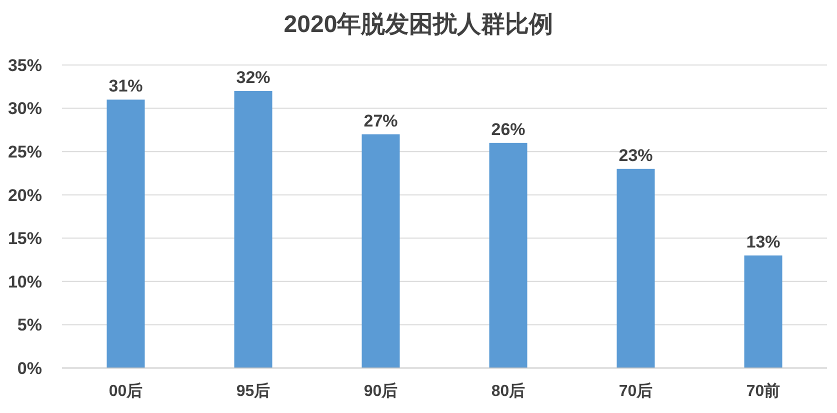 The height and width of the screenshot is (413, 837). Describe the element at coordinates (125, 391) in the screenshot. I see `x-tick-label: 00后` at that location.